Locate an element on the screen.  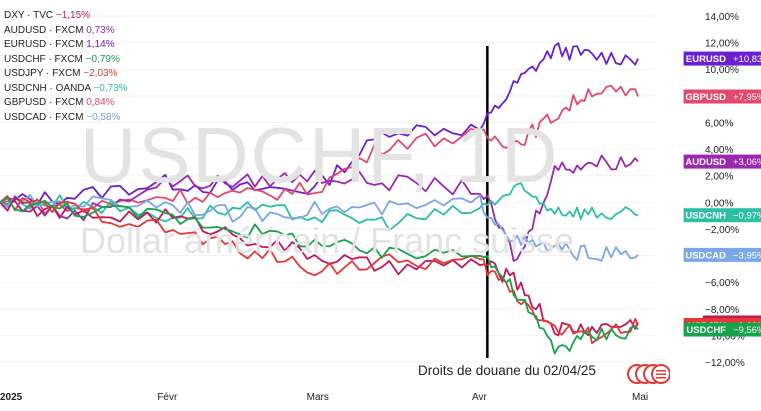
series-label-eurusd: EURUSD +10,83% is located at coordinates (722, 58).